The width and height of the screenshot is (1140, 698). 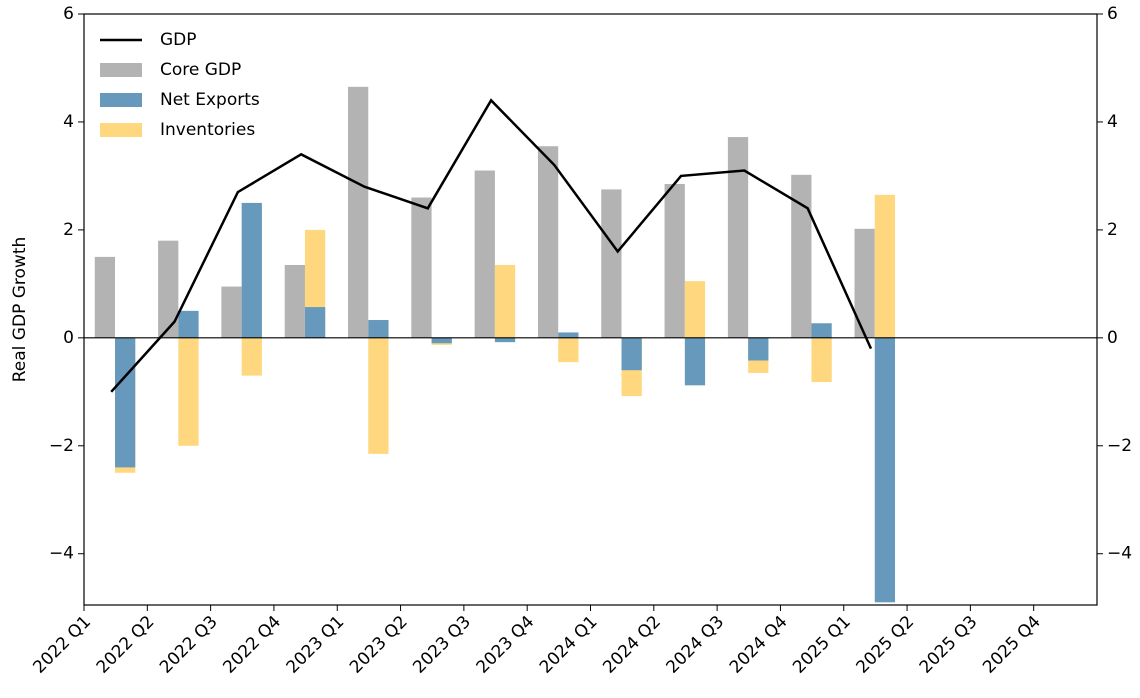 What do you see at coordinates (569, 645) in the screenshot?
I see `x-tick-label: 2024 Q1` at bounding box center [569, 645].